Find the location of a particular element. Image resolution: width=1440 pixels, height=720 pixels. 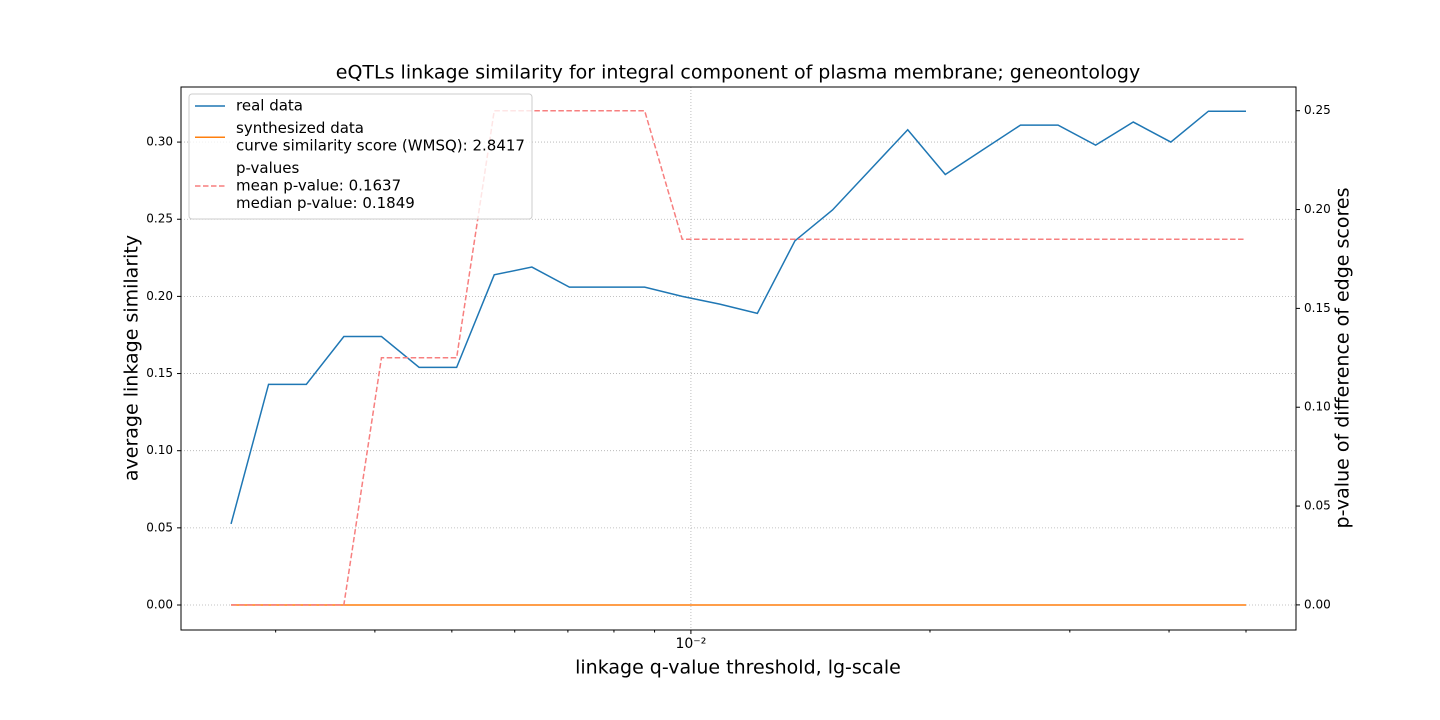

y-tick-label: 0.15 is located at coordinates (159, 373).